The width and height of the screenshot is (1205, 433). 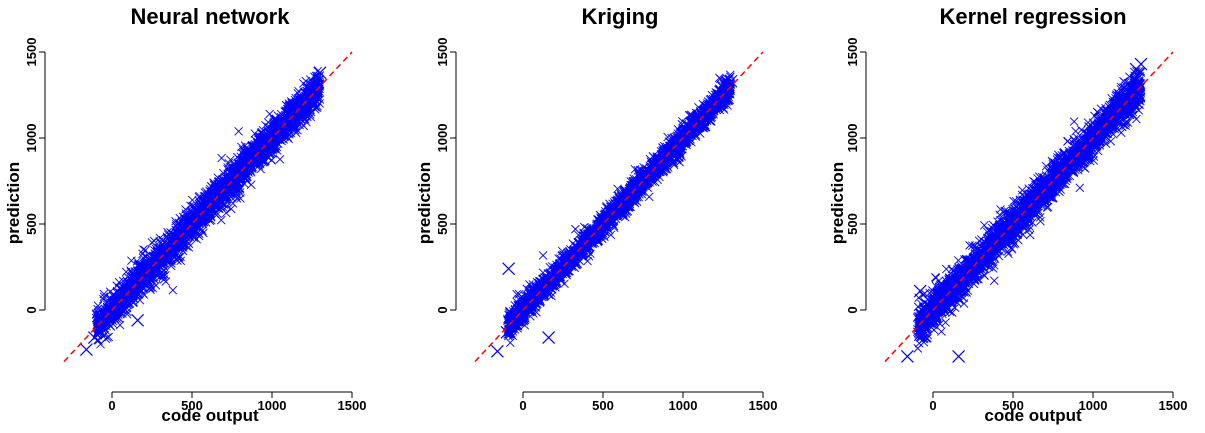 I want to click on chart-title: Neural network, so click(x=211, y=16).